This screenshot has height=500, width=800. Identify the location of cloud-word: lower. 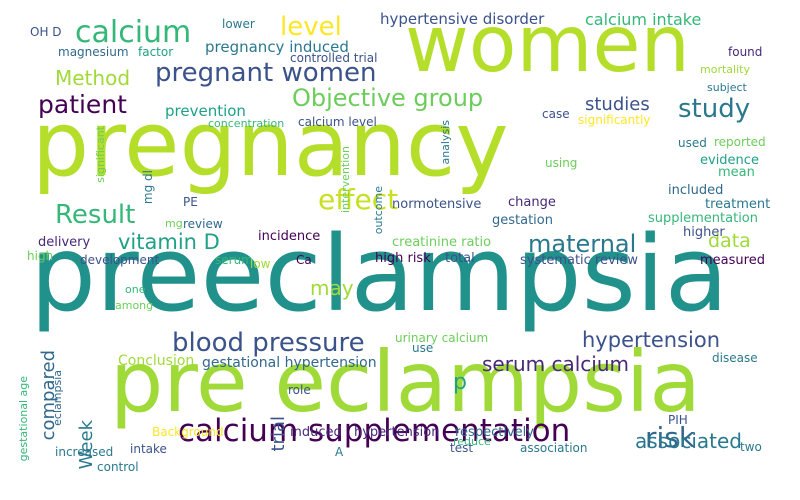
(238, 24).